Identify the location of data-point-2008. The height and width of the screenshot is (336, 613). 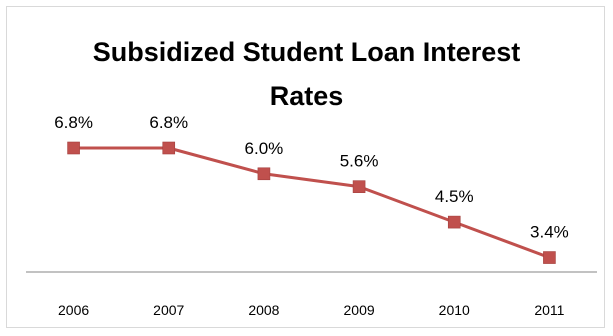
(264, 174).